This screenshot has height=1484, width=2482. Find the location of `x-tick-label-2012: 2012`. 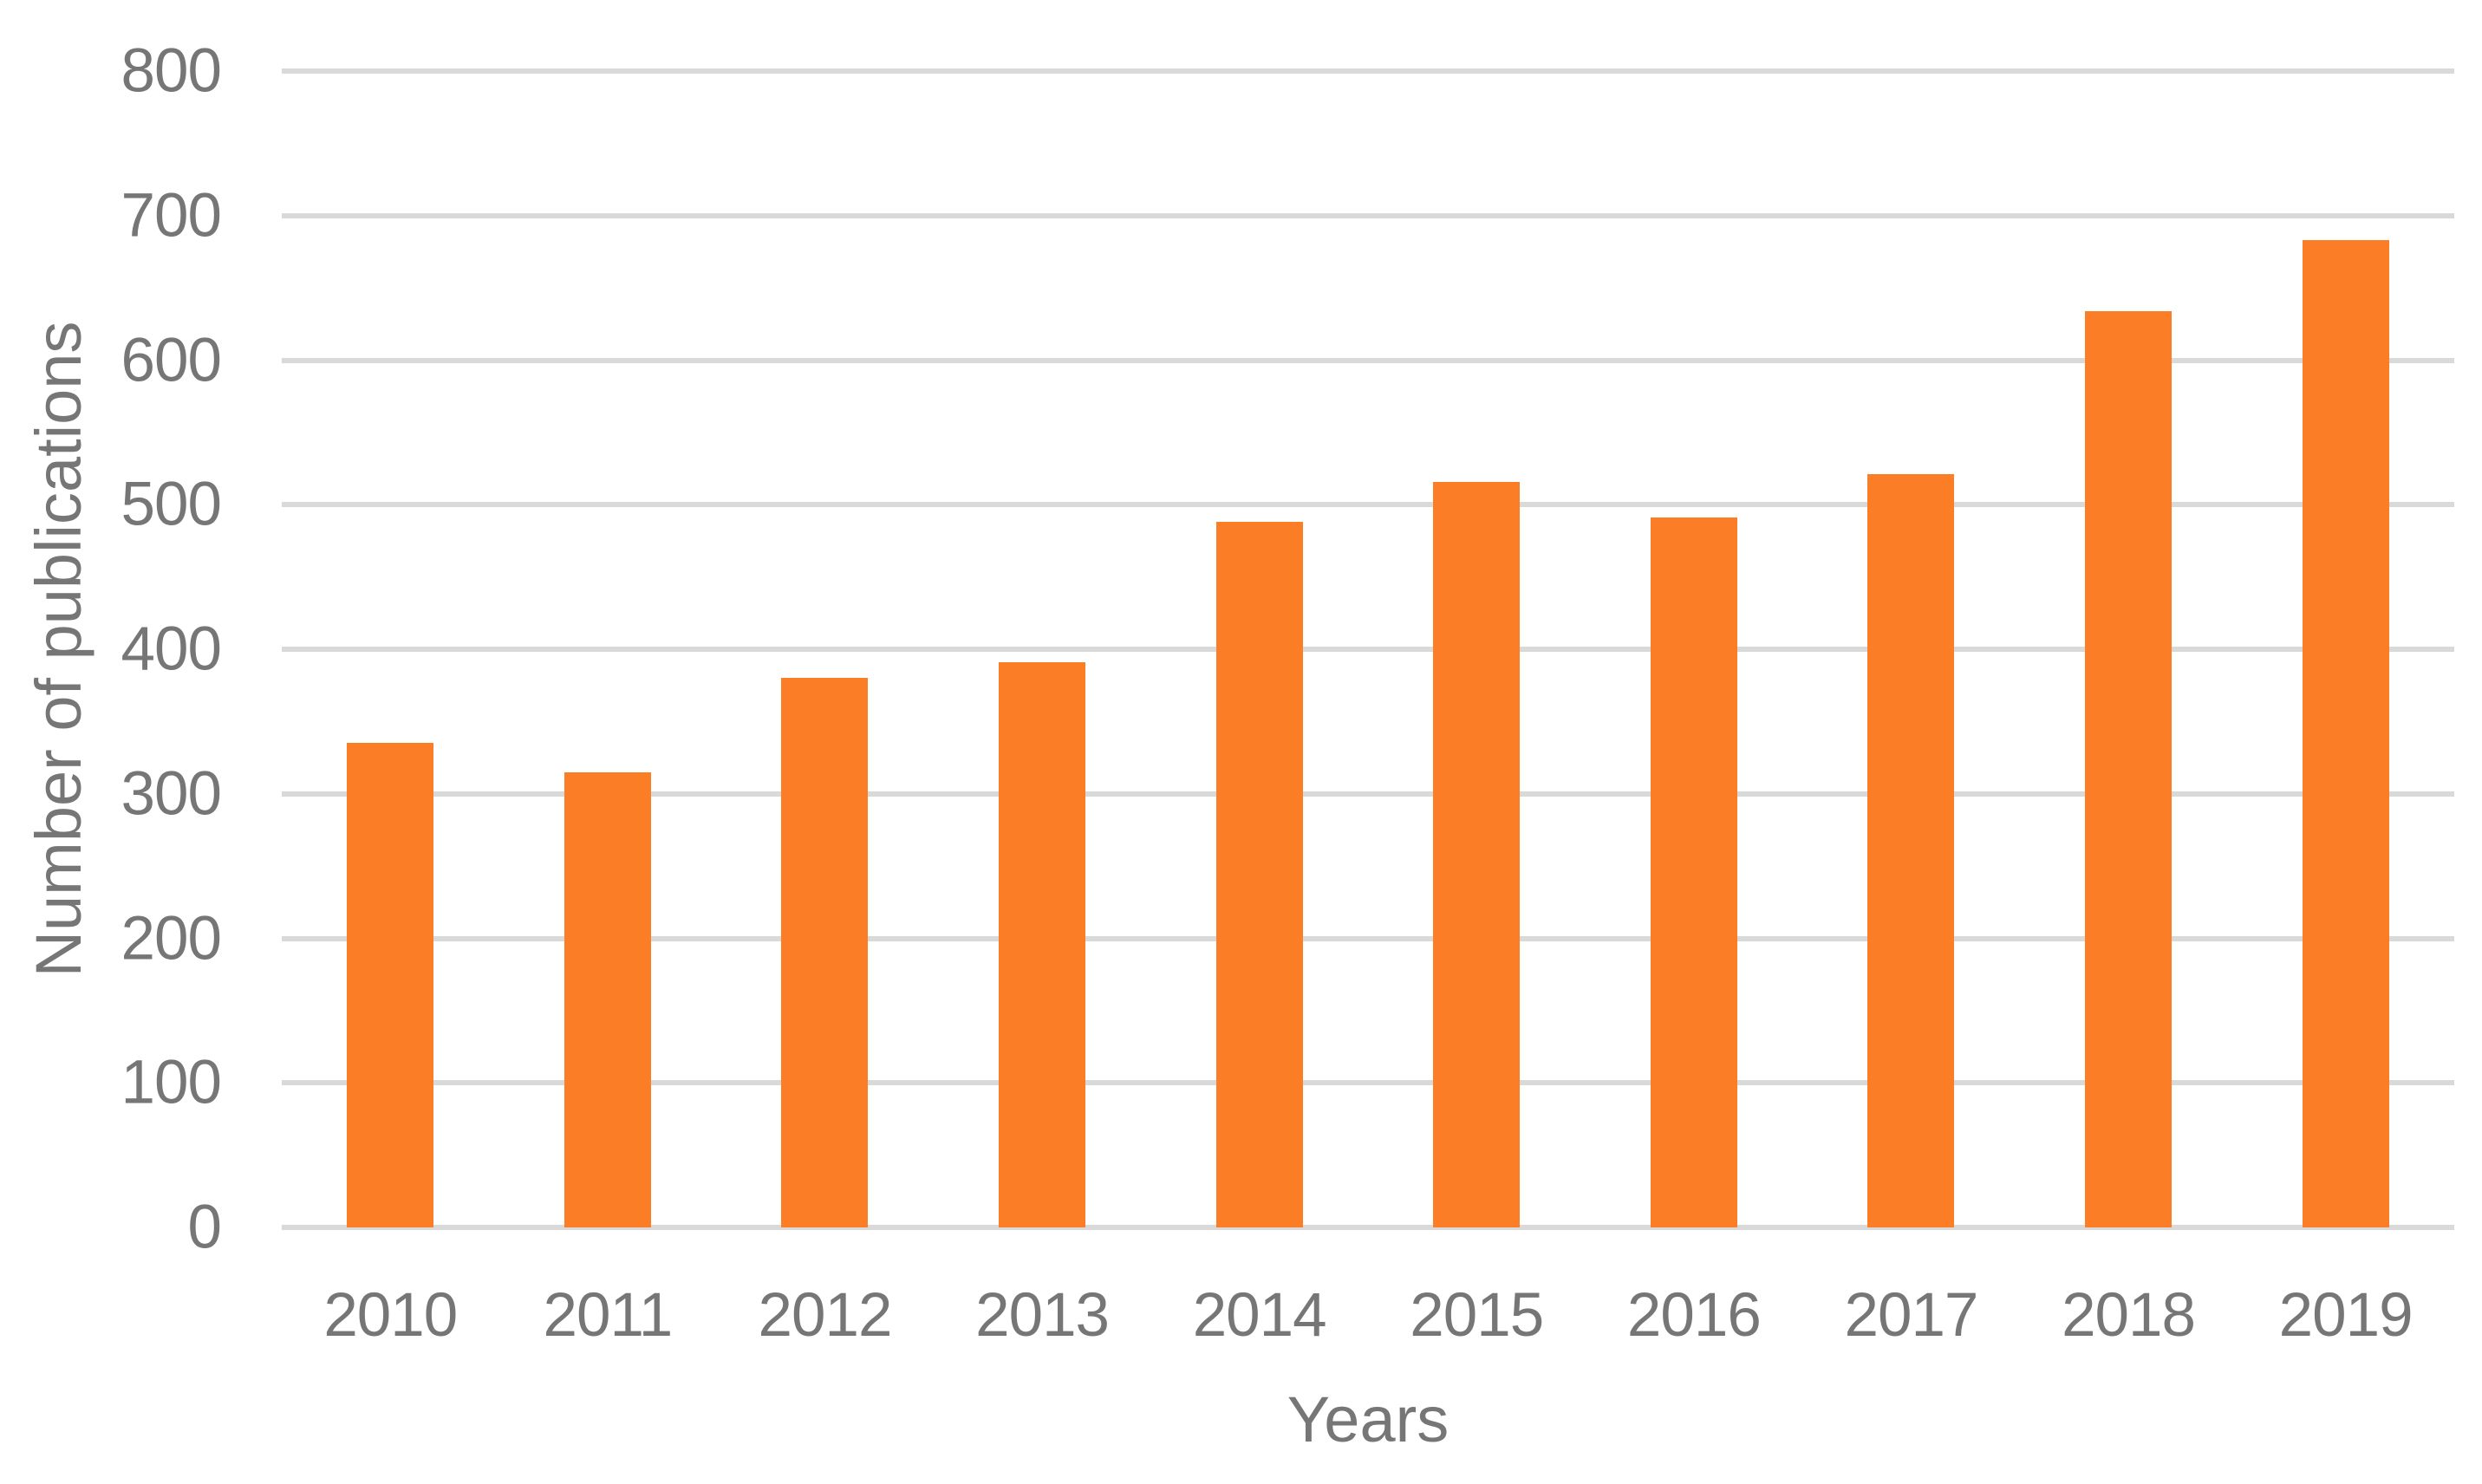

x-tick-label-2012: 2012 is located at coordinates (825, 1315).